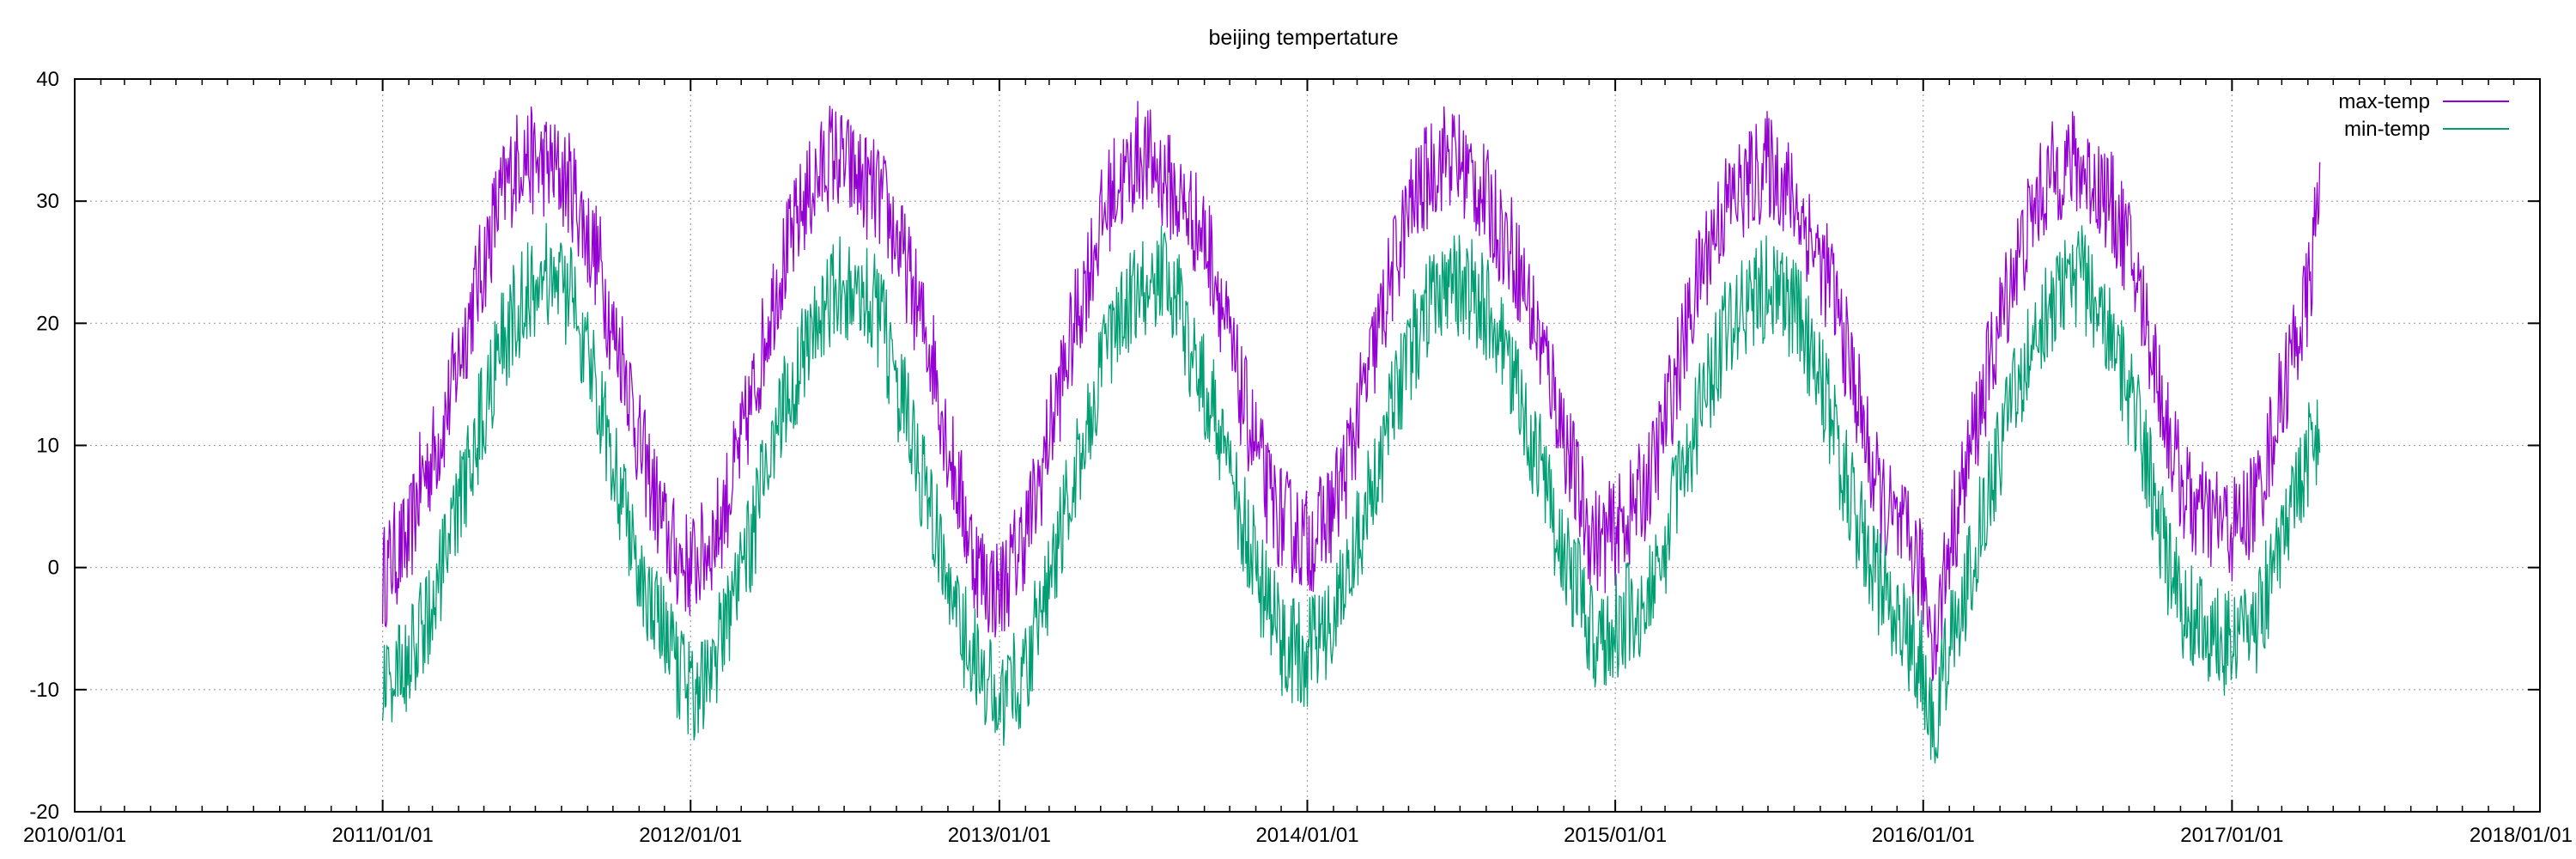 The image size is (2576, 859). Describe the element at coordinates (48, 323) in the screenshot. I see `y-tick-label: 20` at that location.